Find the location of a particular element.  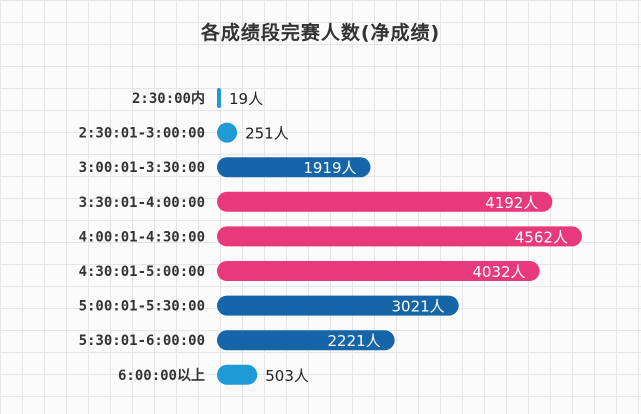

category-label: 5:00:01-5:30:00 is located at coordinates (142, 307).